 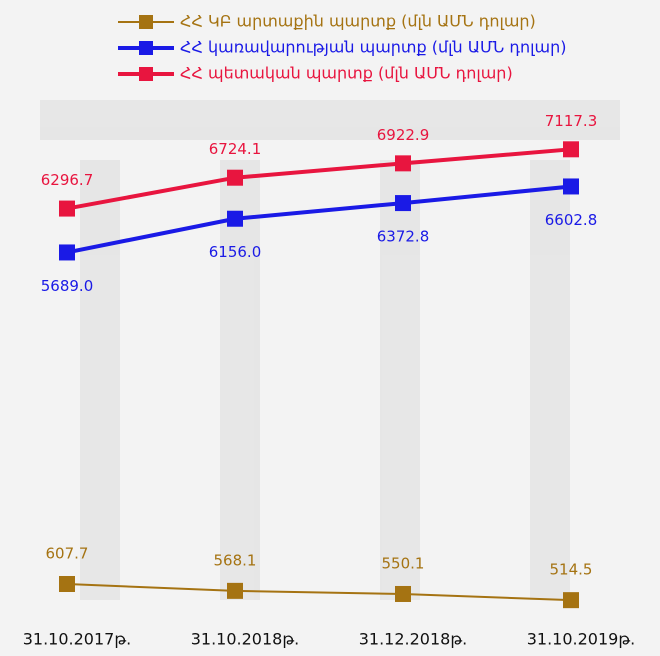 I want to click on x-tick-label: 31.12.2018թ., so click(x=413, y=639).